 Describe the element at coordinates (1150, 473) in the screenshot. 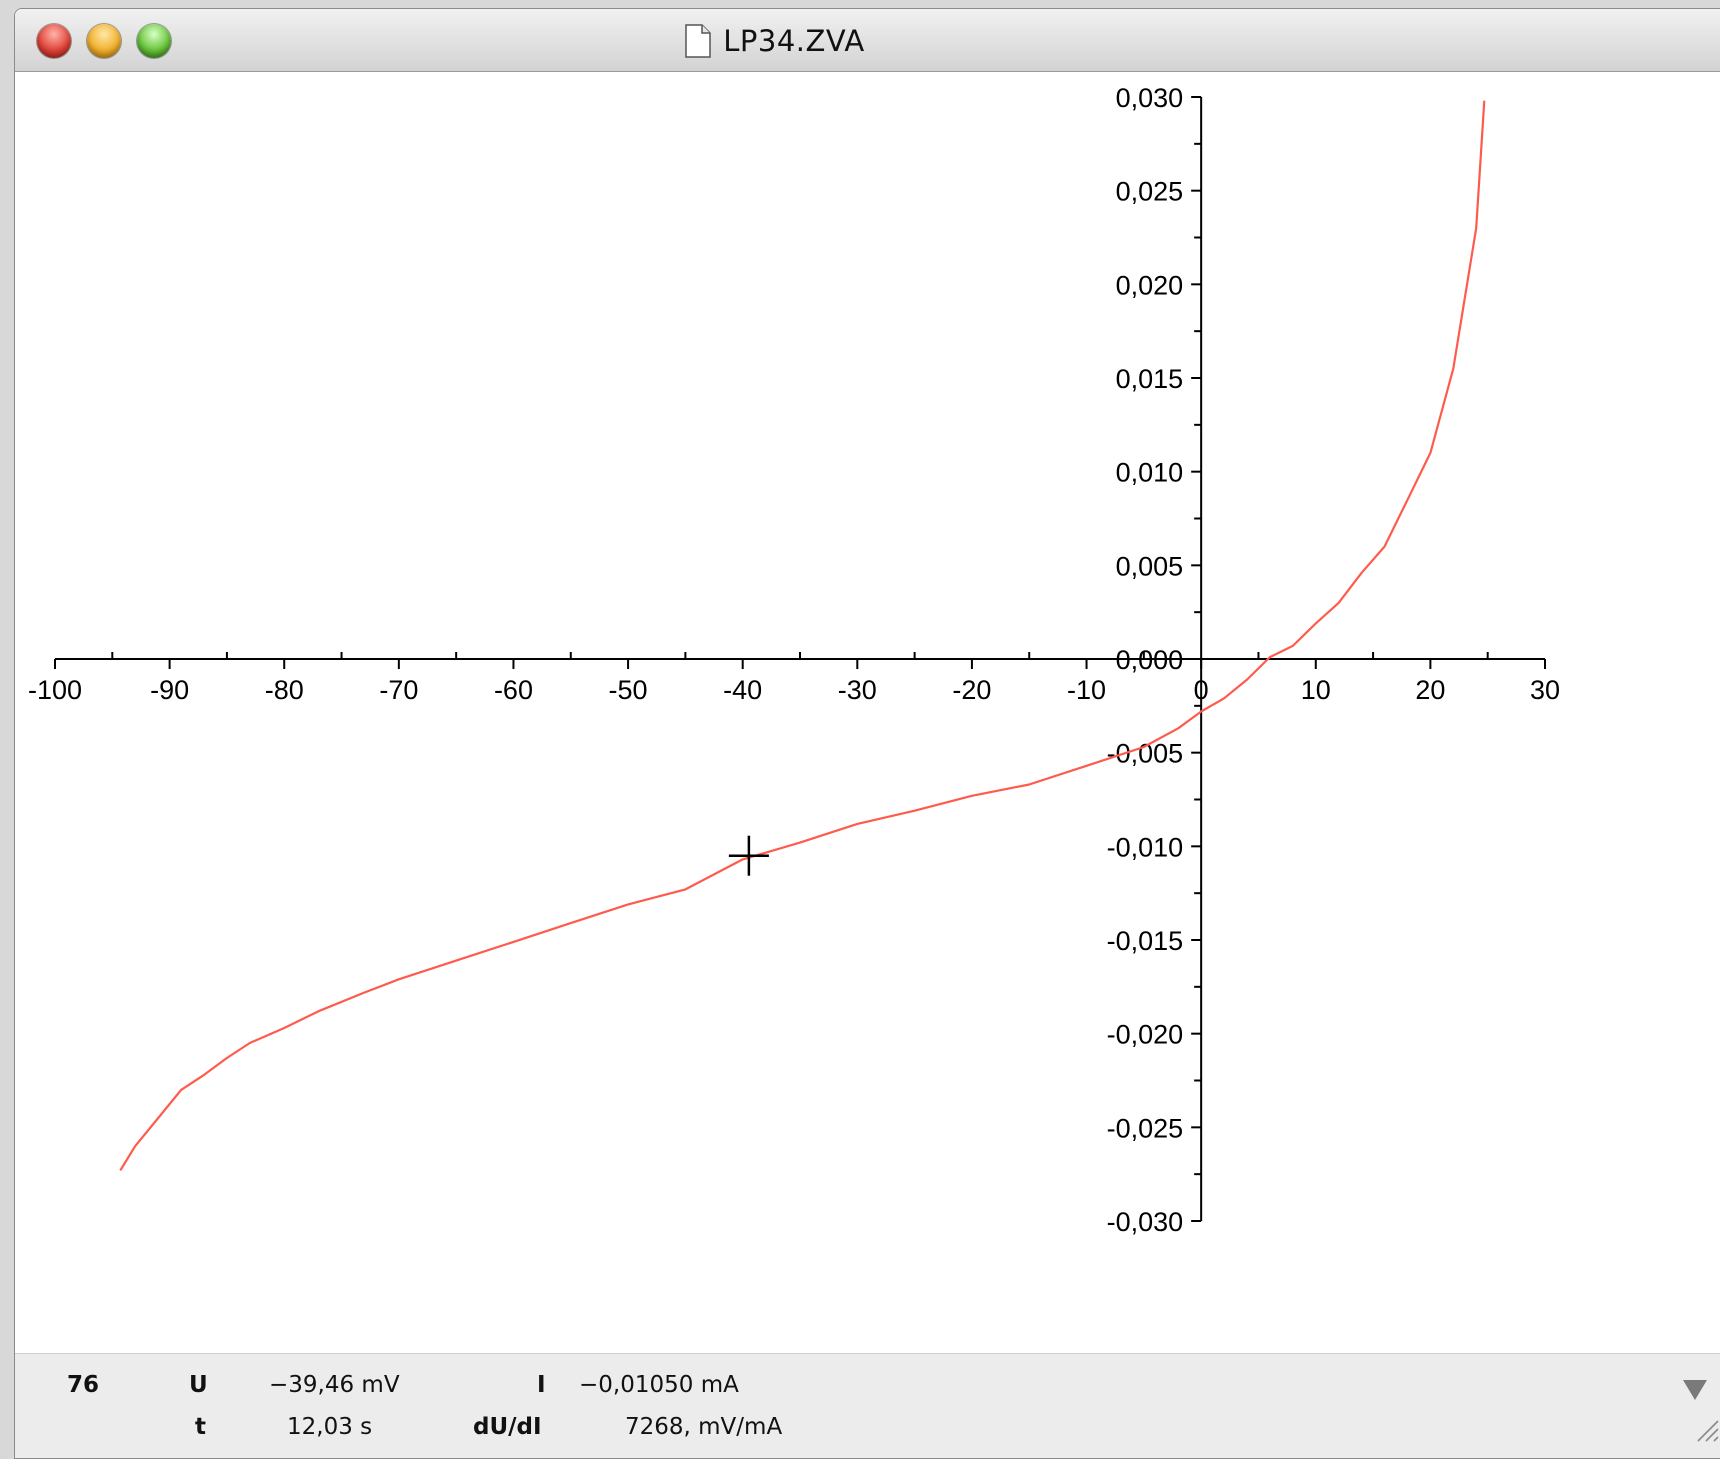

I see `y-tick-label: 0,010` at that location.